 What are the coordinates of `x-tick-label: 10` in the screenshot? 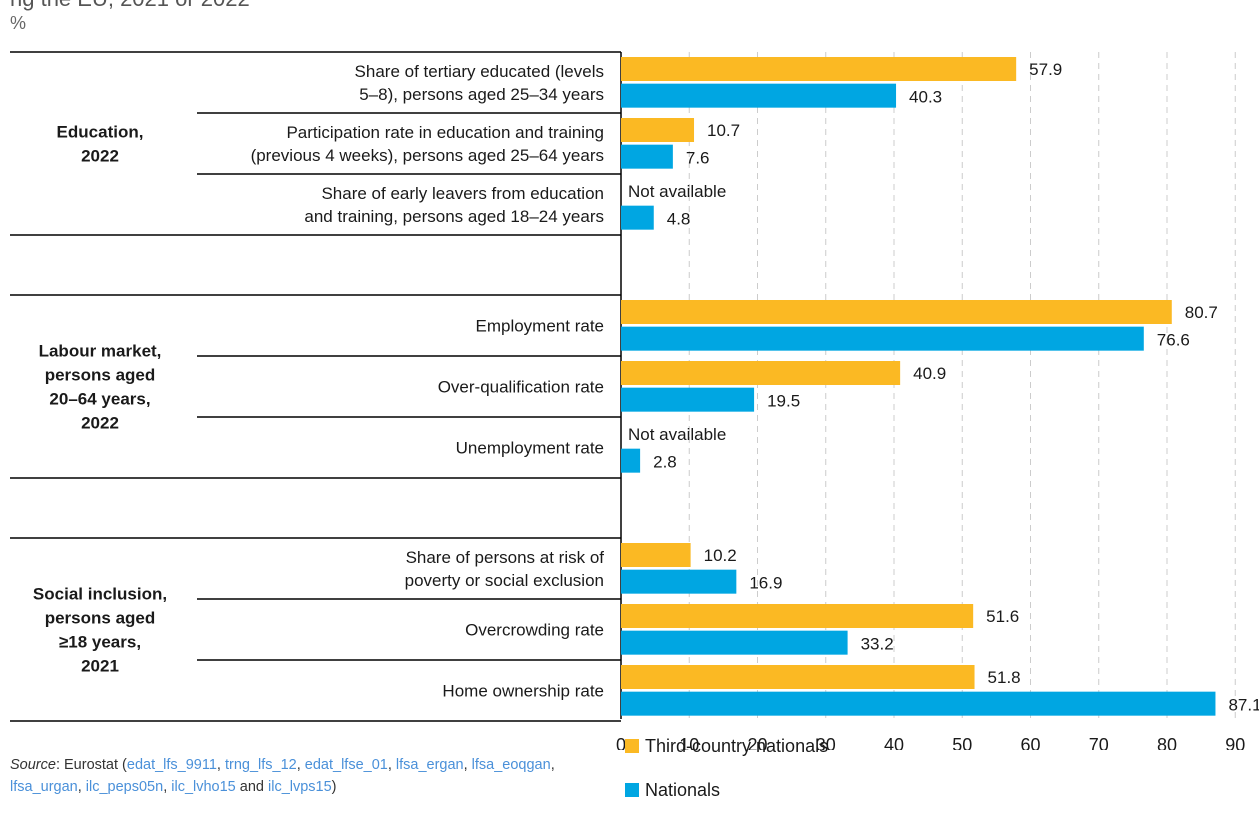 It's located at (689, 742).